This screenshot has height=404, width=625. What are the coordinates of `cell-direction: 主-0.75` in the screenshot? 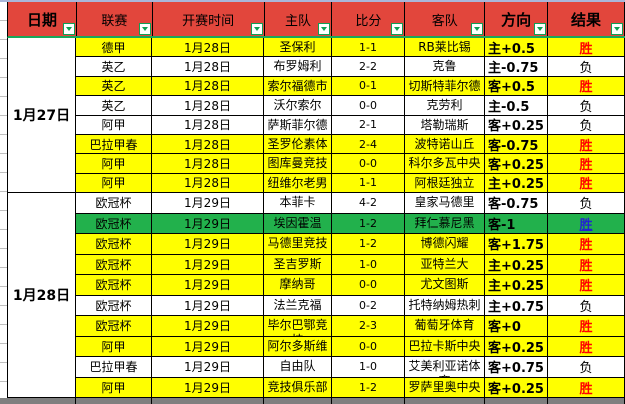 It's located at (516, 67).